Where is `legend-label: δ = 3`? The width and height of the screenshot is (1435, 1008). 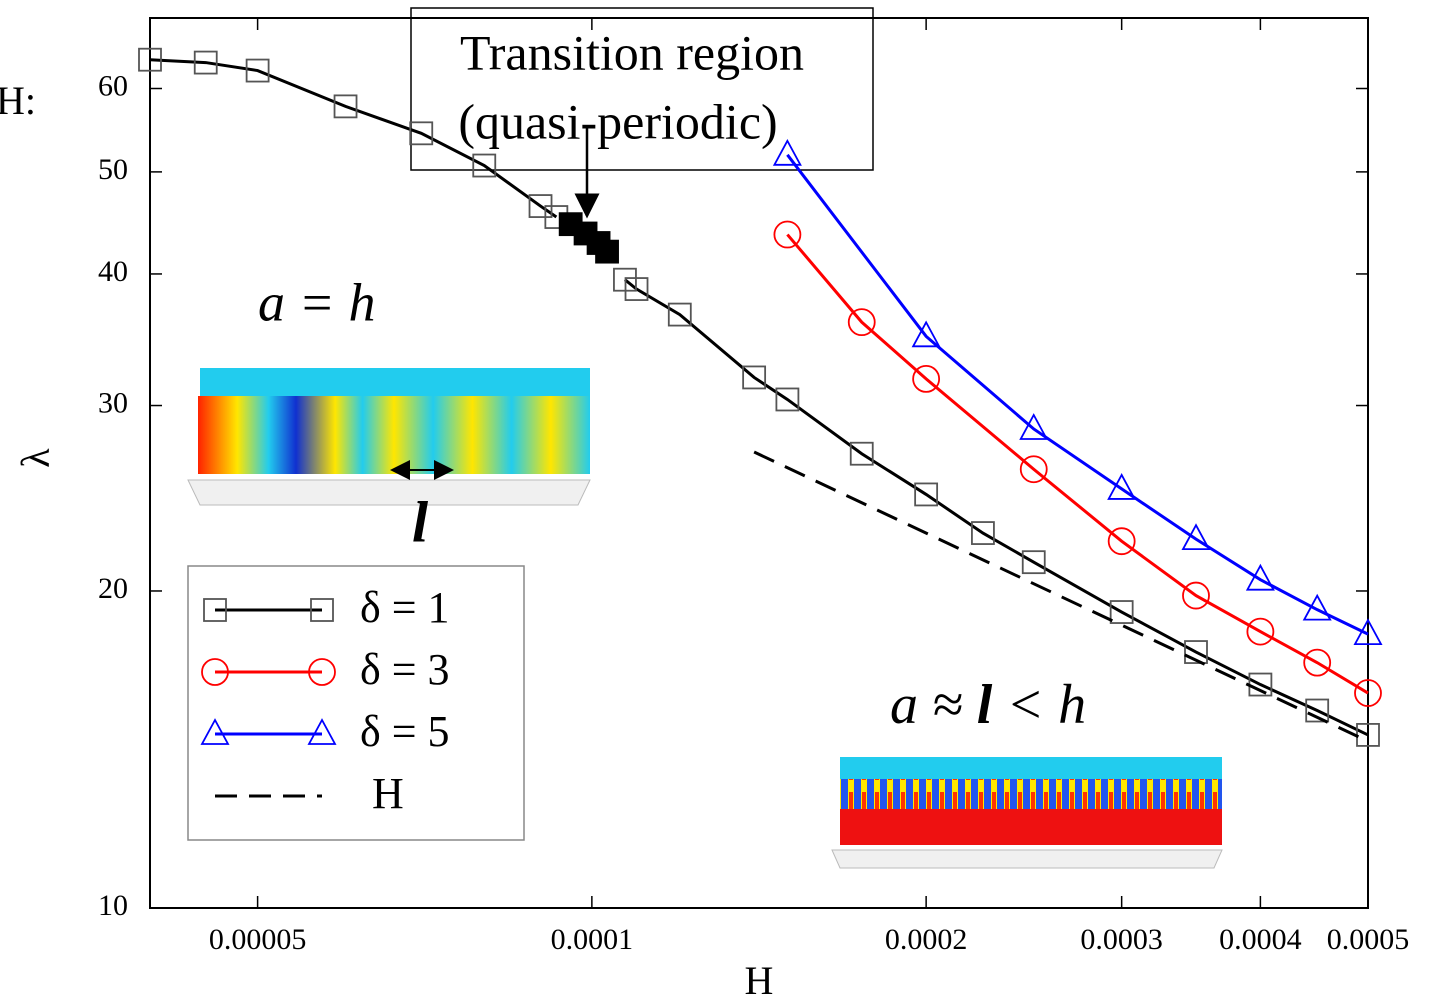 legend-label: δ = 3 is located at coordinates (405, 669).